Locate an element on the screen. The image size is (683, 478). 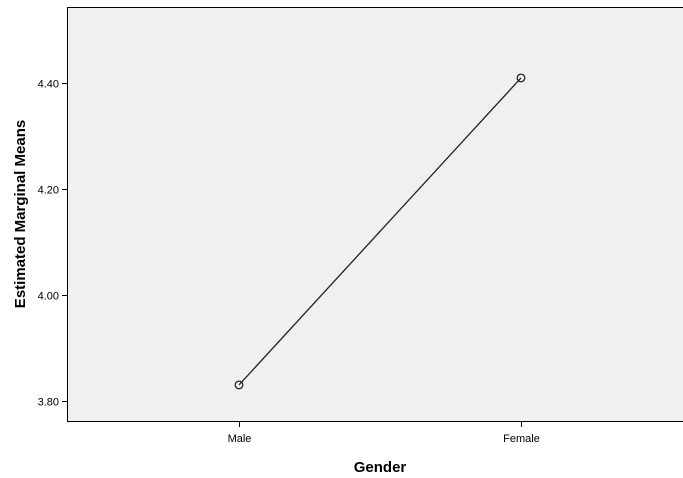
data-point-male is located at coordinates (239, 385).